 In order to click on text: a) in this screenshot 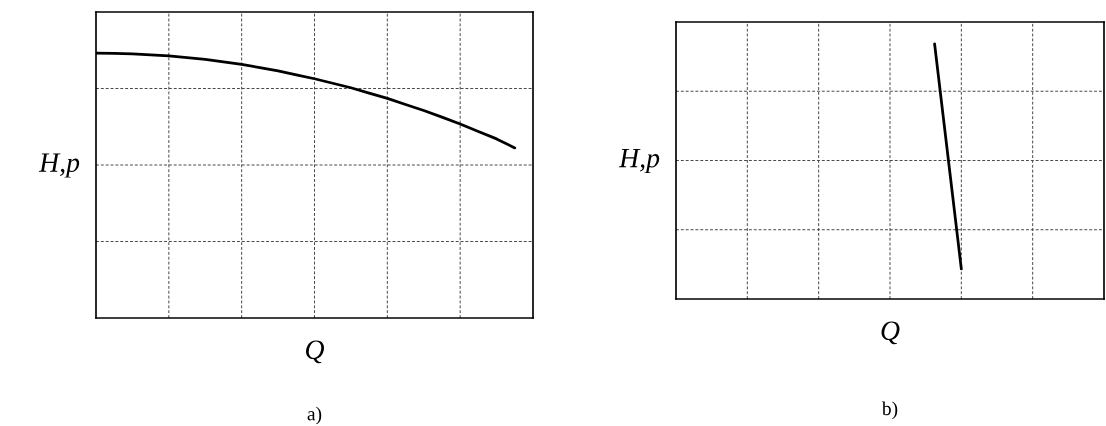, I will do `click(314, 415)`.